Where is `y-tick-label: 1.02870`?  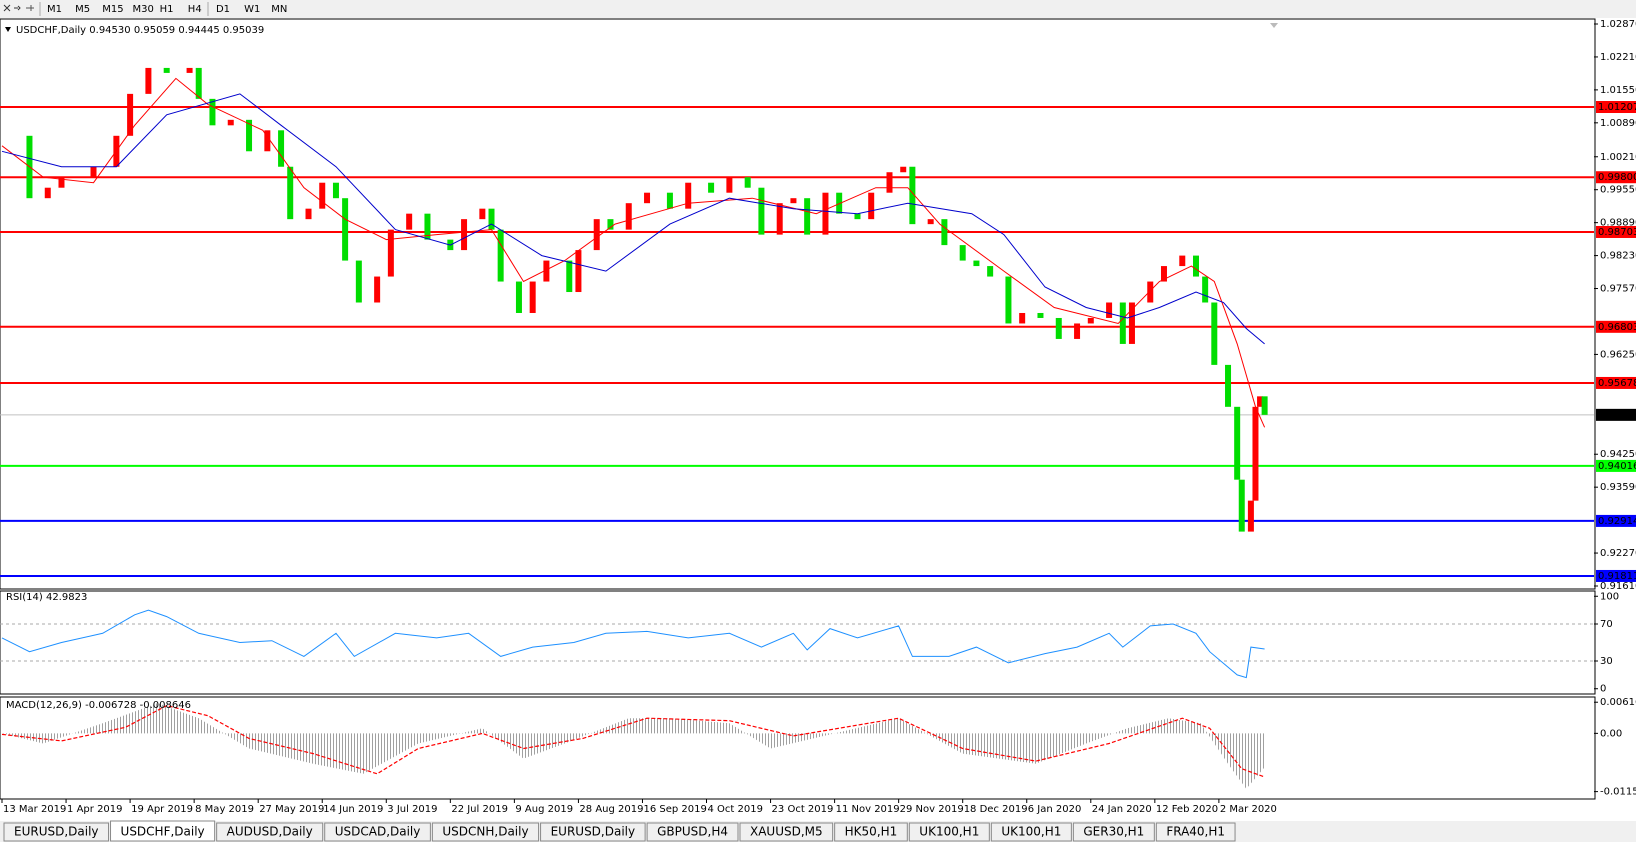 y-tick-label: 1.02870 is located at coordinates (1618, 24).